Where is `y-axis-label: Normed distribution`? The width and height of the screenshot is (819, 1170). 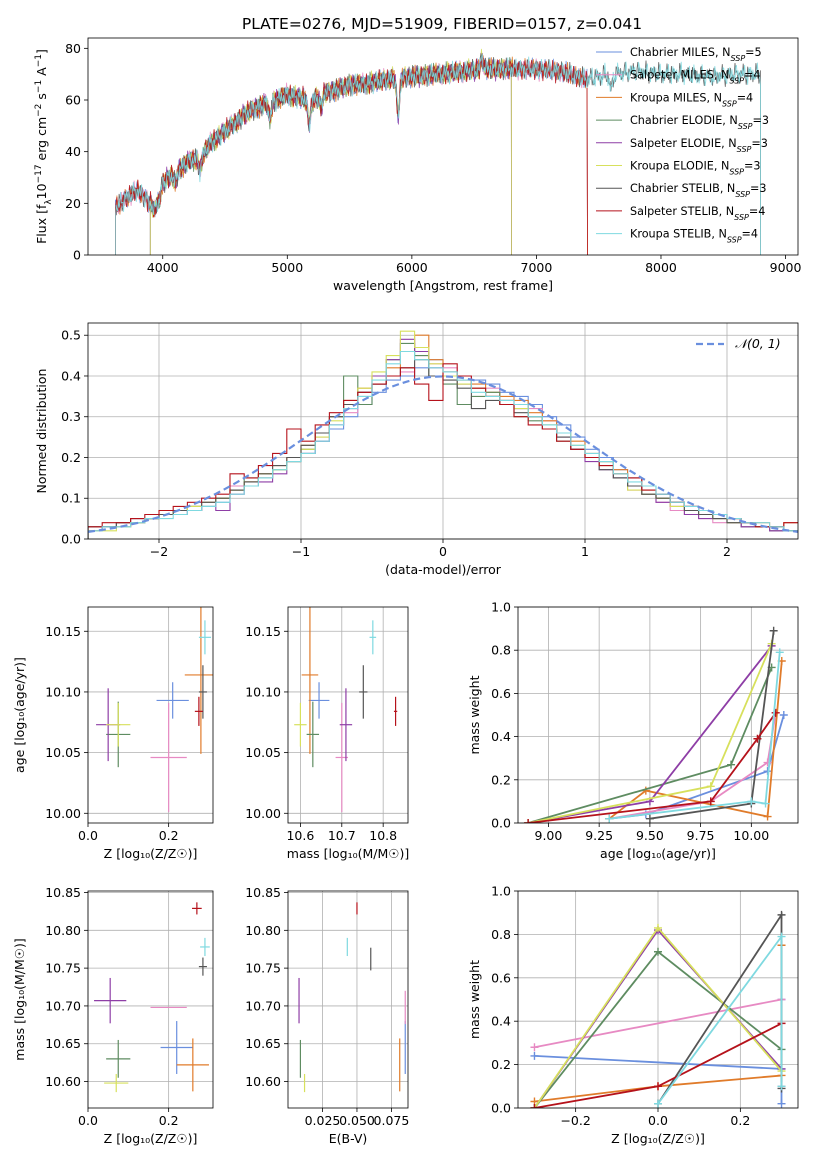
y-axis-label: Normed distribution is located at coordinates (41, 431).